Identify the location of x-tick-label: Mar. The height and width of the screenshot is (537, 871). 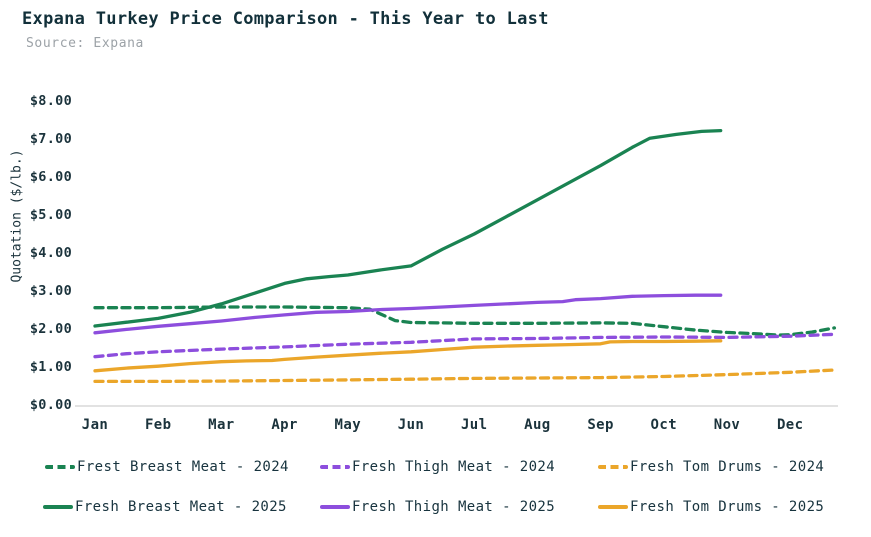
(221, 425).